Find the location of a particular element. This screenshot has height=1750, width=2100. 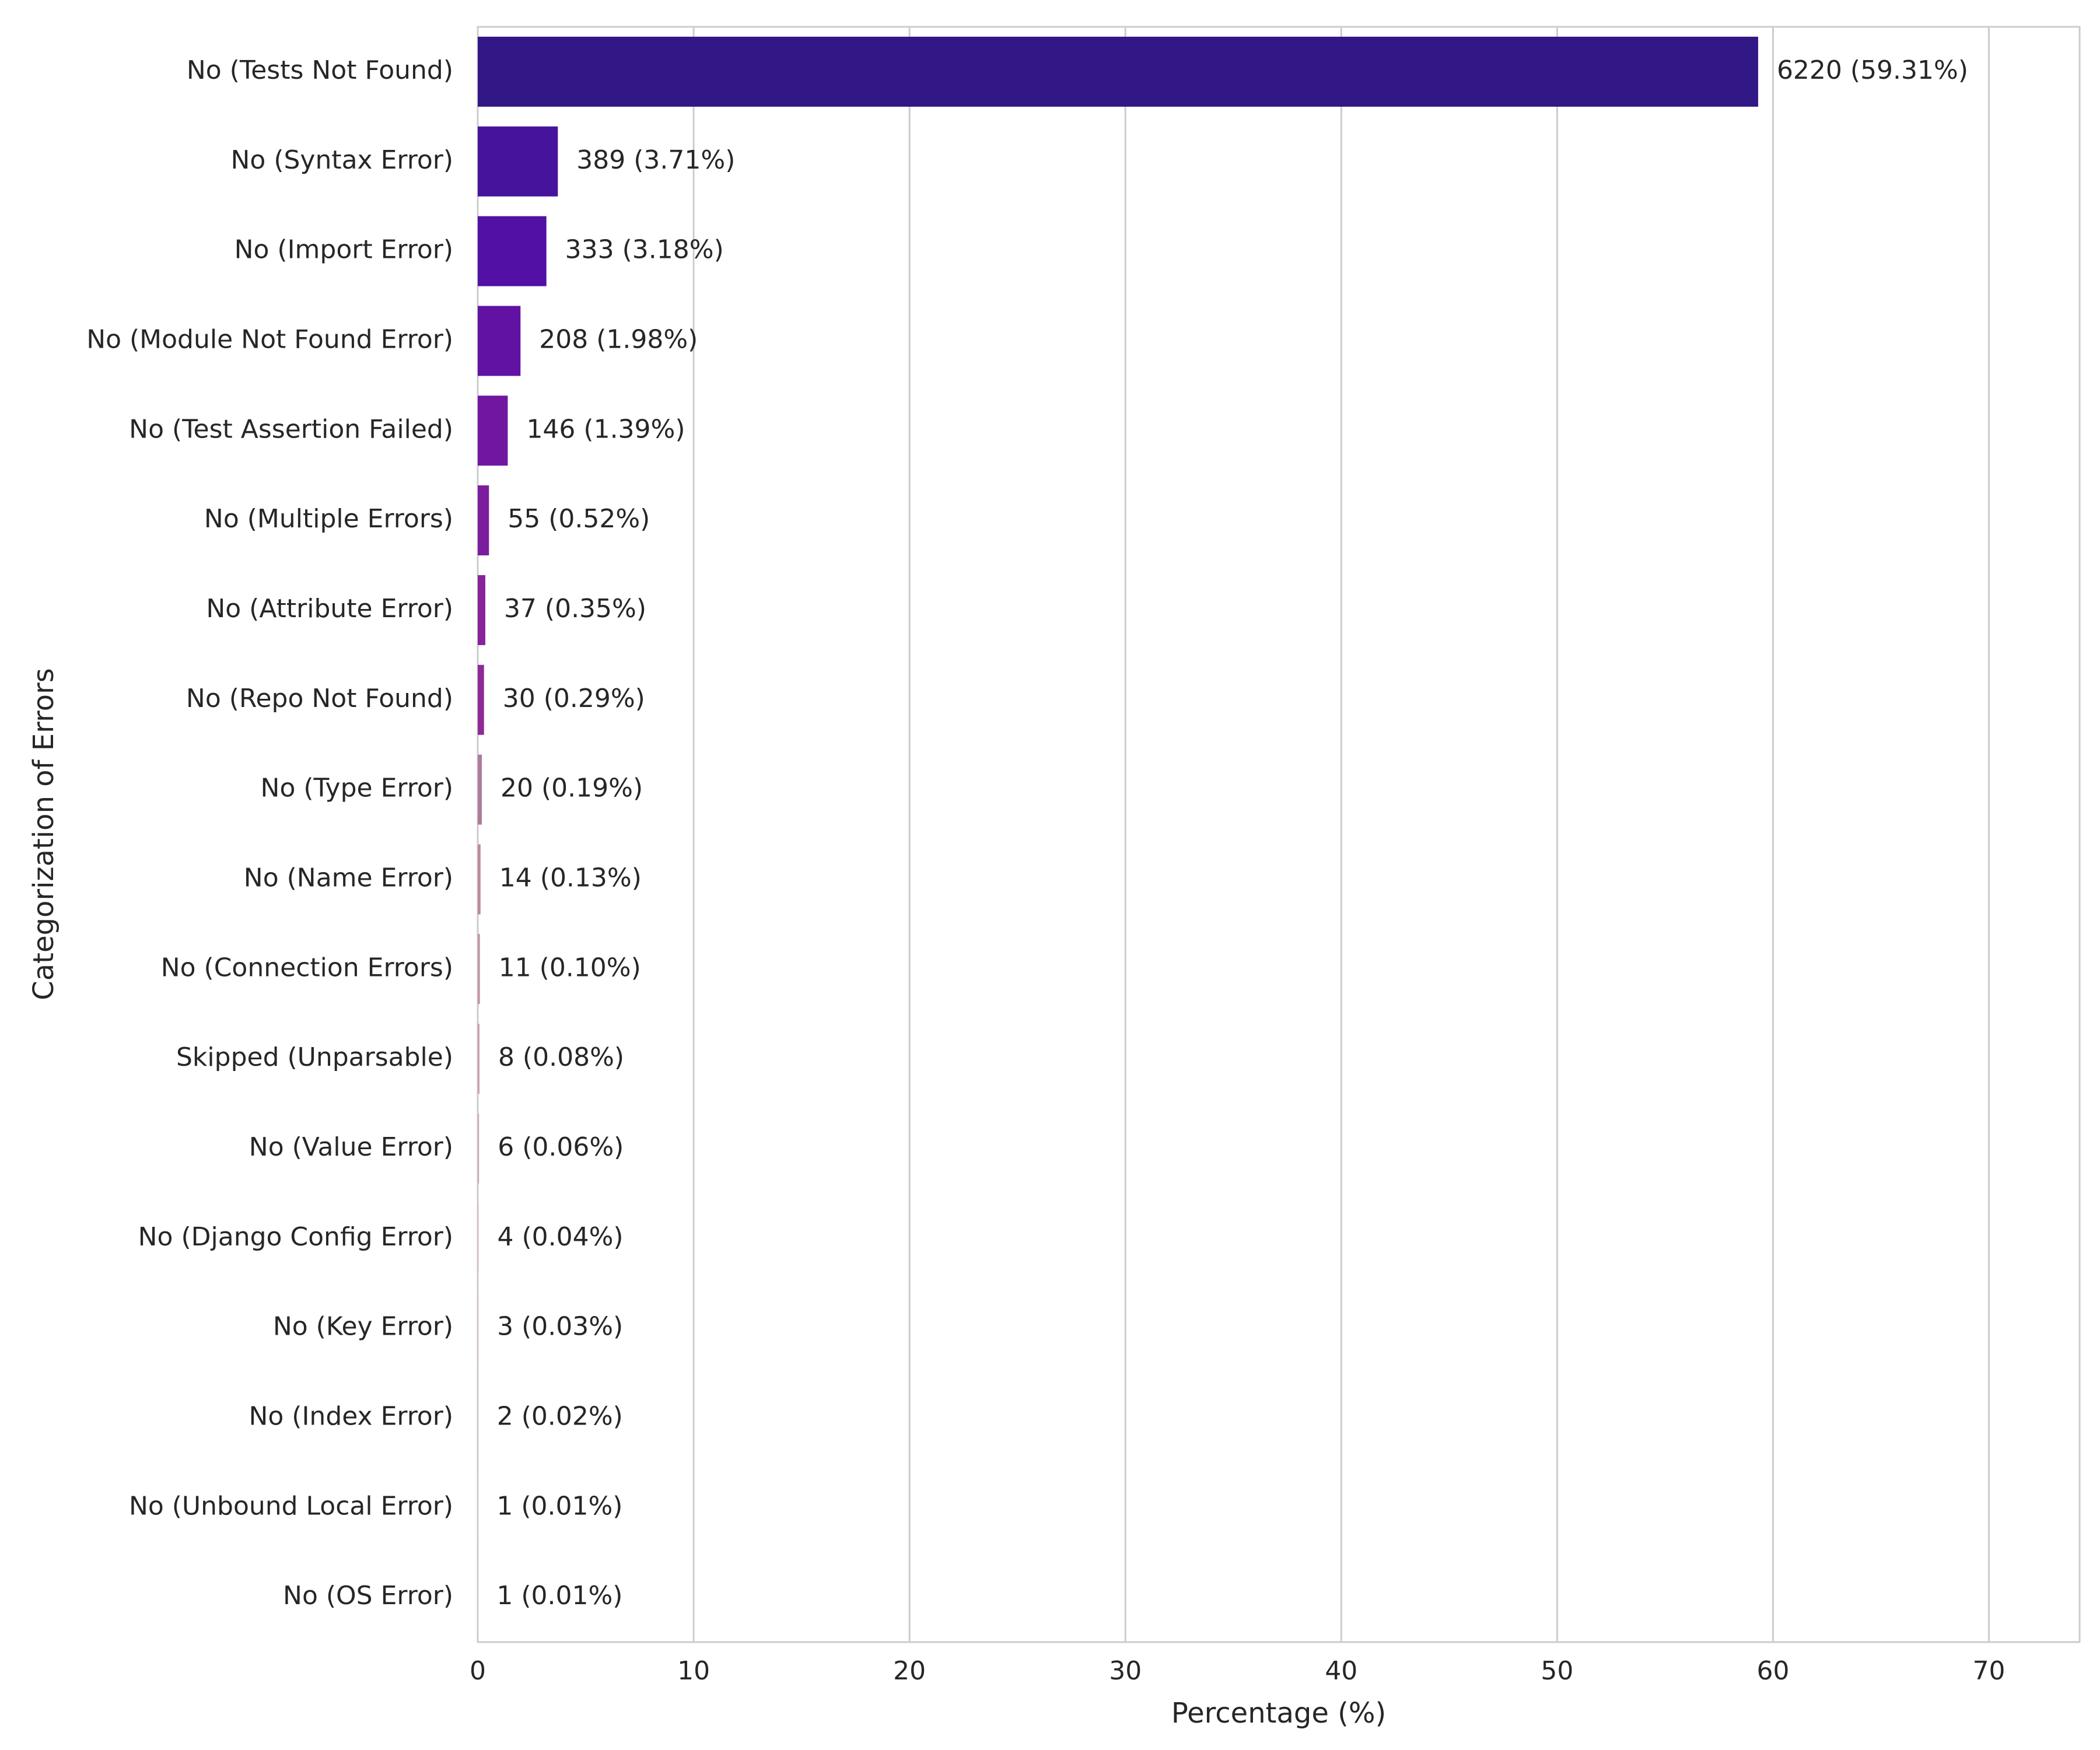

value-label: 6220 (59.31%) is located at coordinates (1873, 70).